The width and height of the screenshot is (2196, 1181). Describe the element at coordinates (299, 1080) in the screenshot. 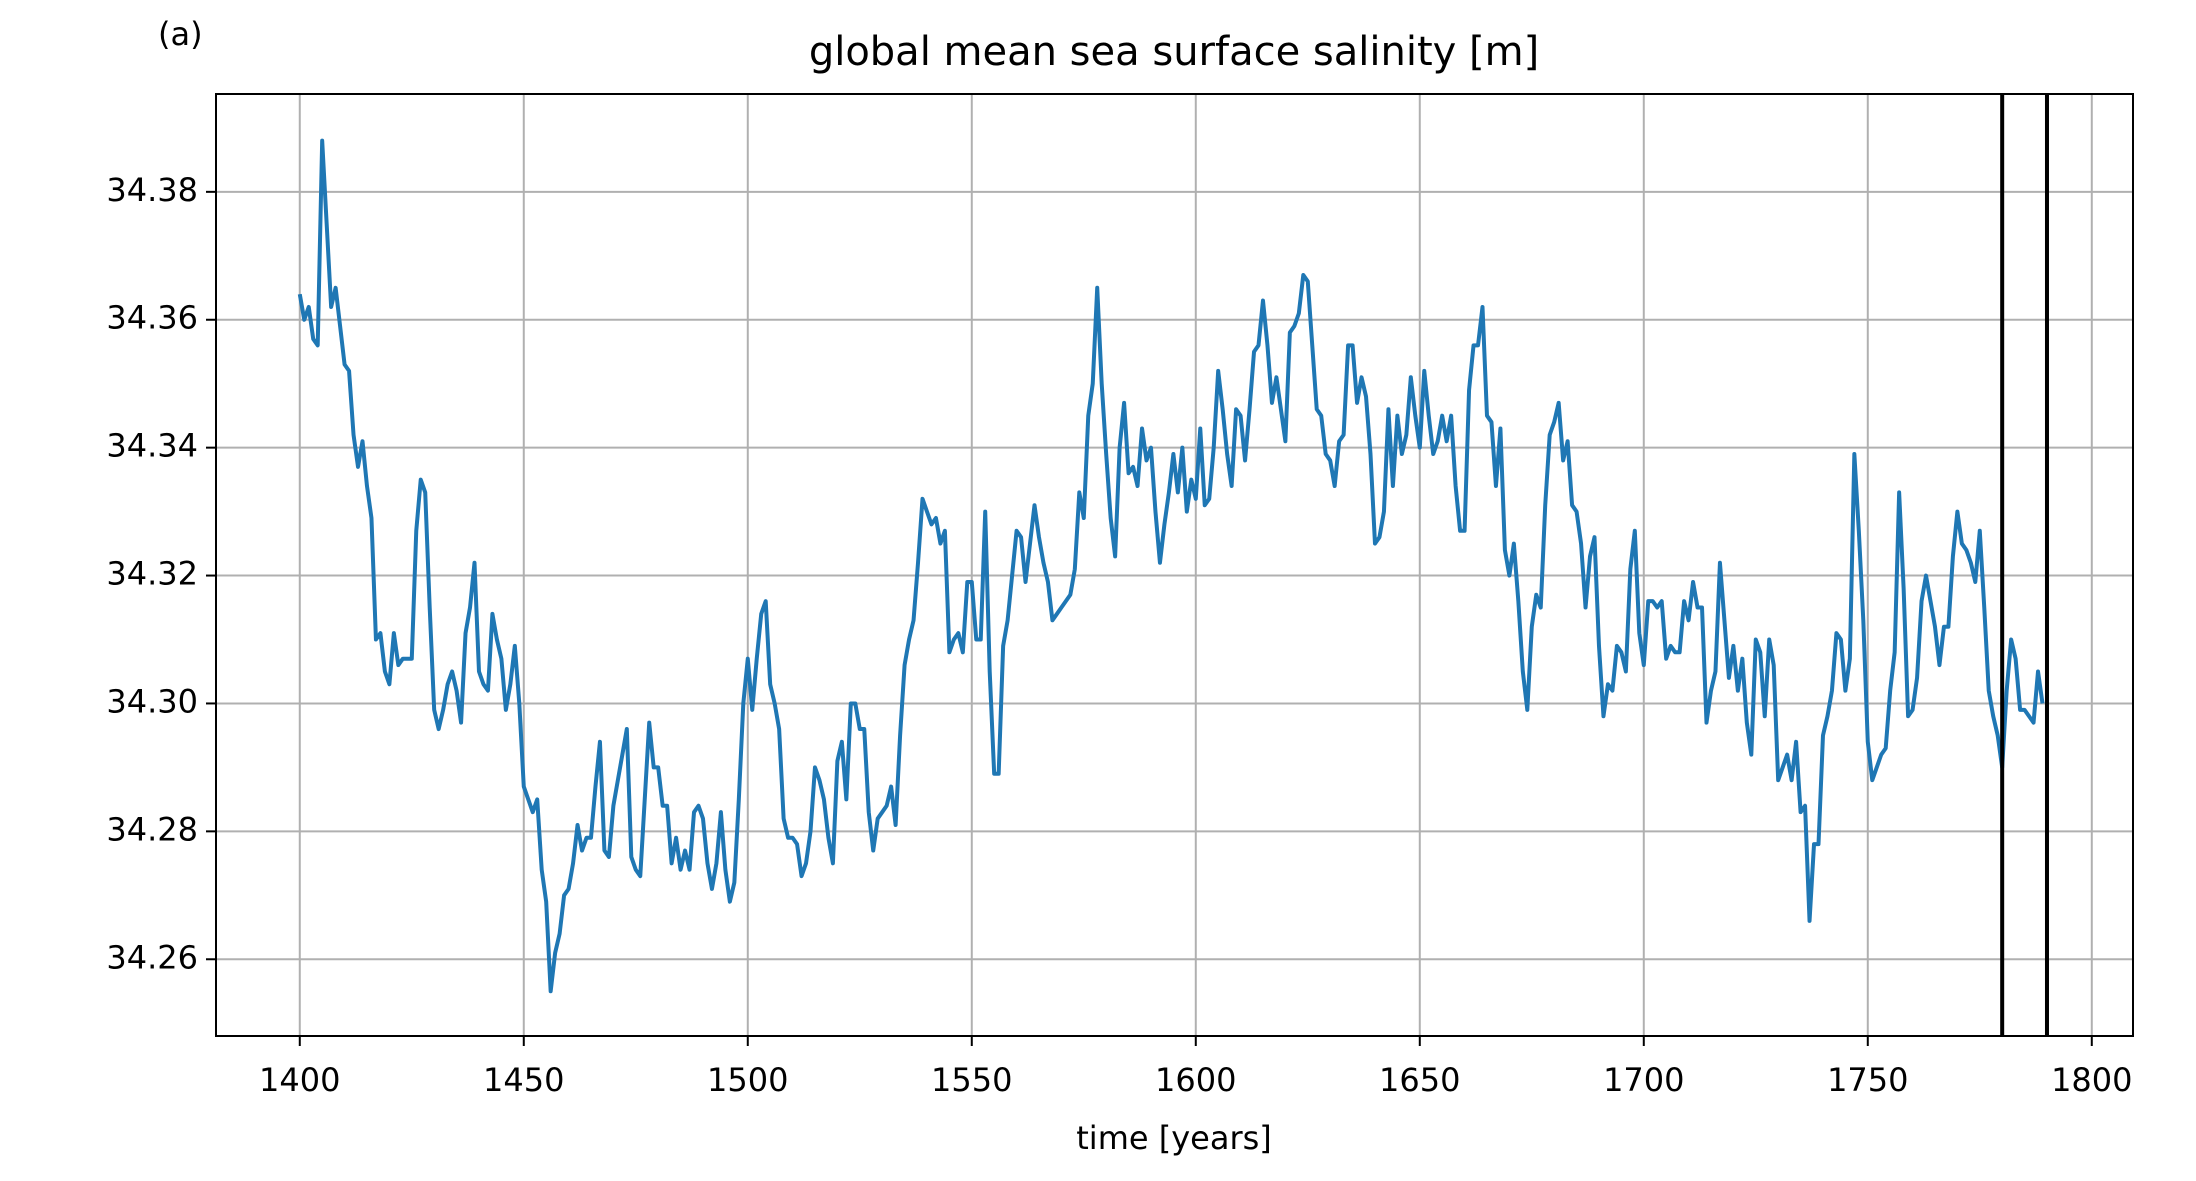

I see `x-tick-label: 1400` at that location.